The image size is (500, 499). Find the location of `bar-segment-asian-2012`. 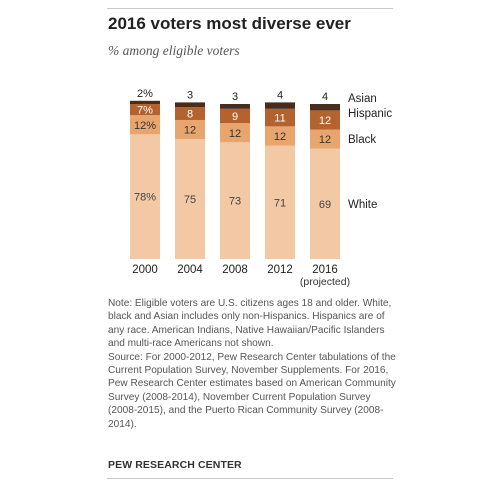

bar-segment-asian-2012 is located at coordinates (280, 105).